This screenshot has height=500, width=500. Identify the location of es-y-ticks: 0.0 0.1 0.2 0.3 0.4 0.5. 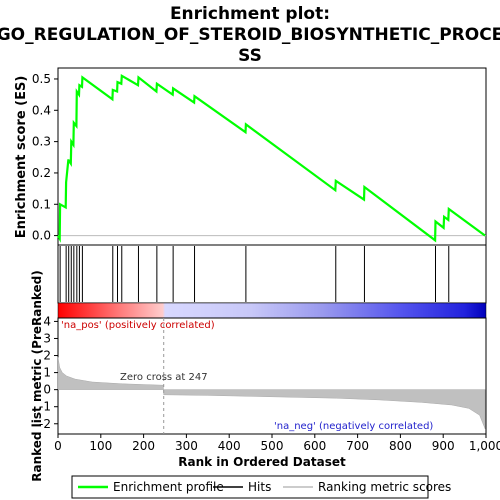
(45, 157).